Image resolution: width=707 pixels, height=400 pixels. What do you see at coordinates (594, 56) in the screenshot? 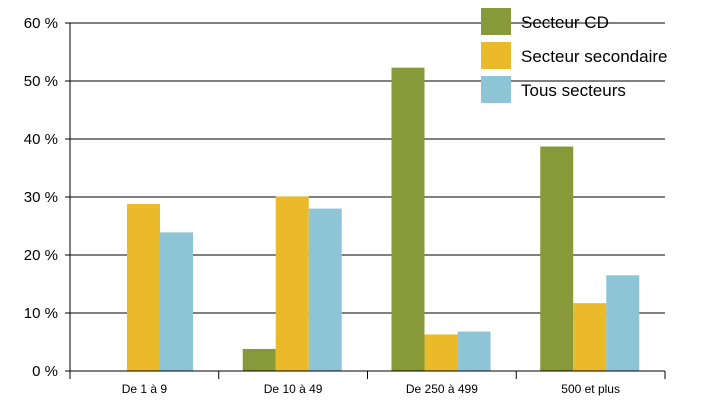
I see `legend-label: Secteur secondaire` at bounding box center [594, 56].